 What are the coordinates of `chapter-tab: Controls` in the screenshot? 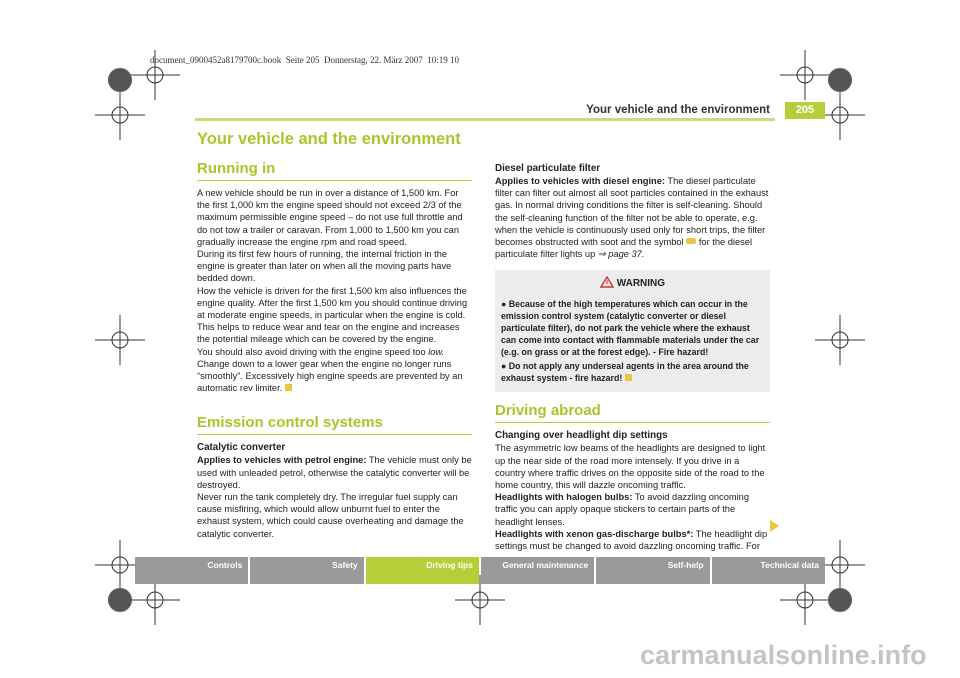 It's located at (192, 570).